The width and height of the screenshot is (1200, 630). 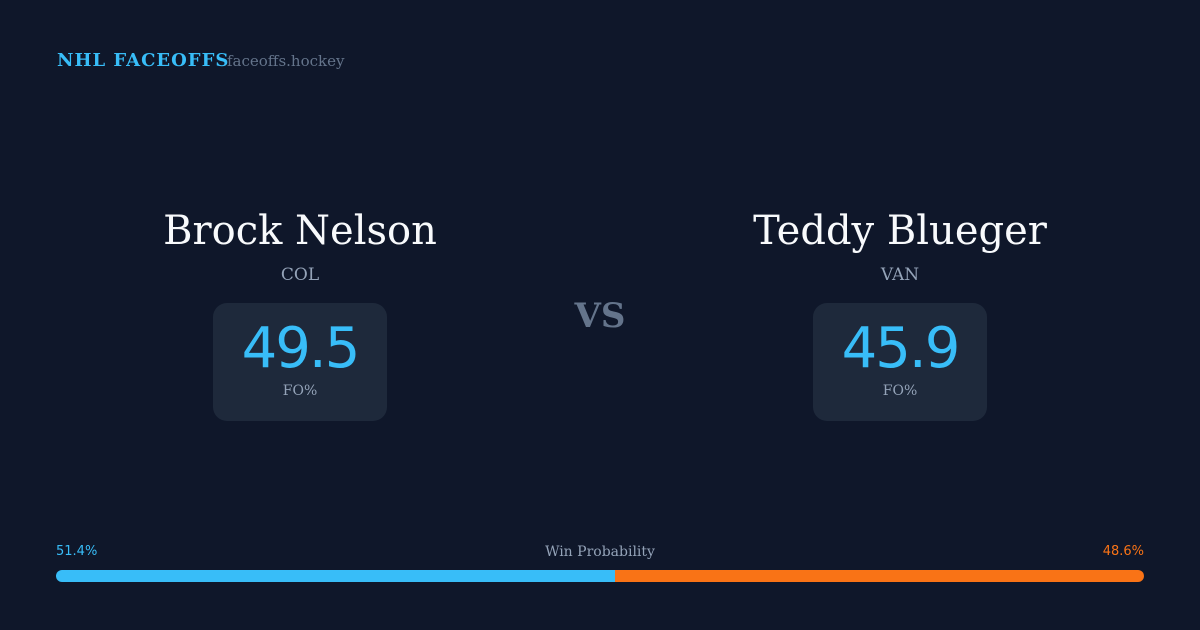 I want to click on win-prob-bar-right, so click(x=879, y=576).